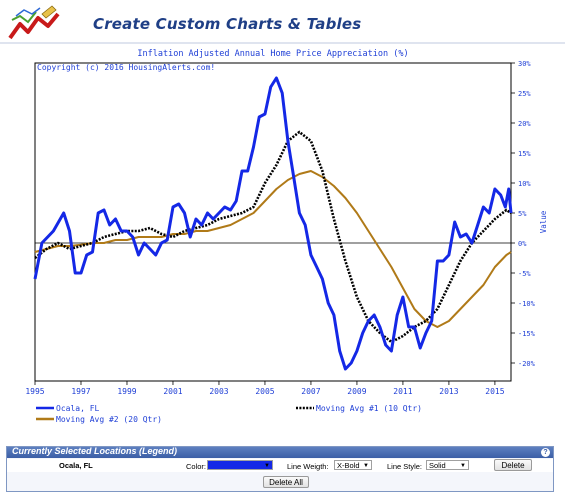  What do you see at coordinates (34, 391) in the screenshot?
I see `x-tick-label: 1995` at bounding box center [34, 391].